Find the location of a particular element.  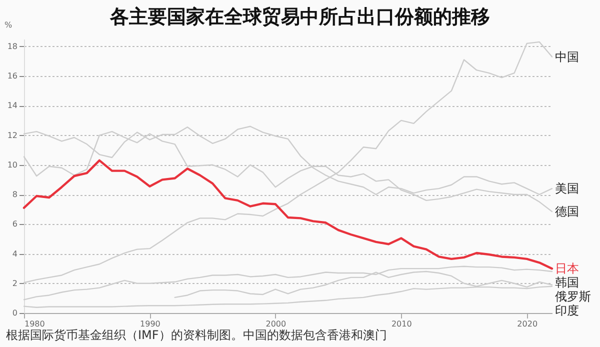

y-tick-label: 4 is located at coordinates (15, 253).